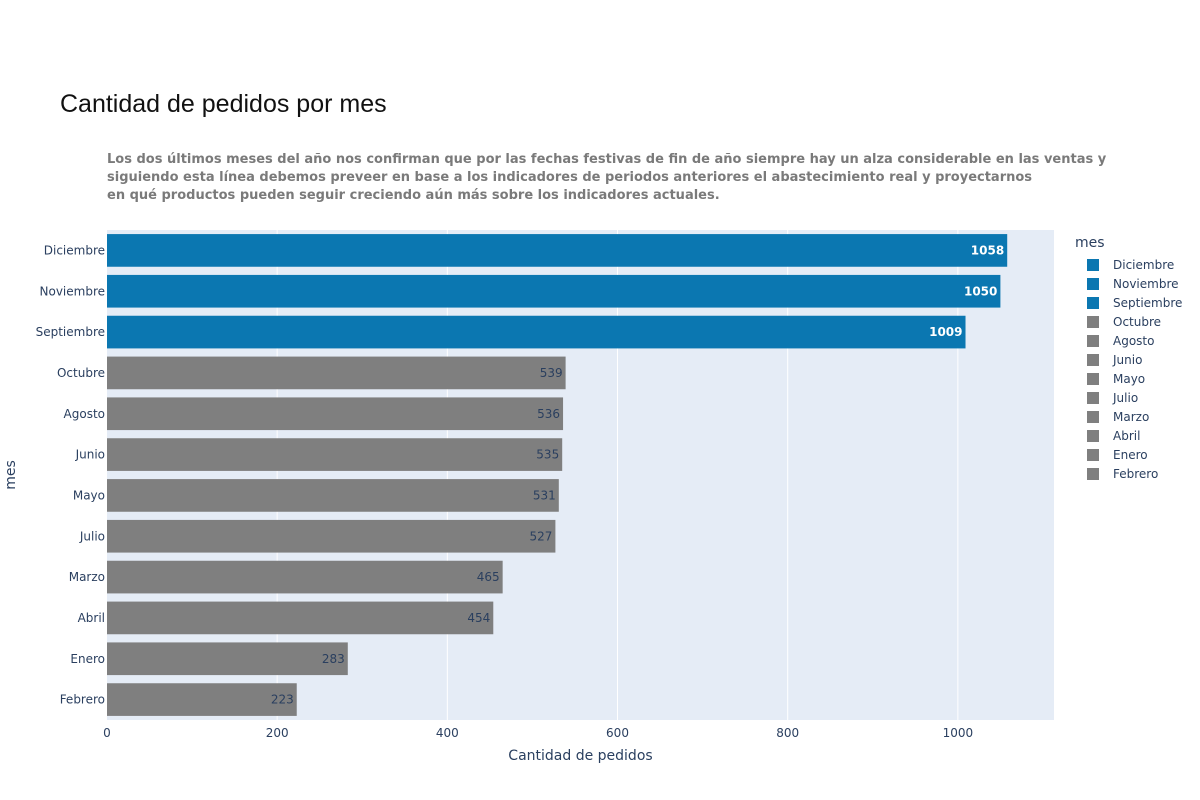 This screenshot has height=800, width=1200. I want to click on bar-value-label: 531, so click(544, 495).